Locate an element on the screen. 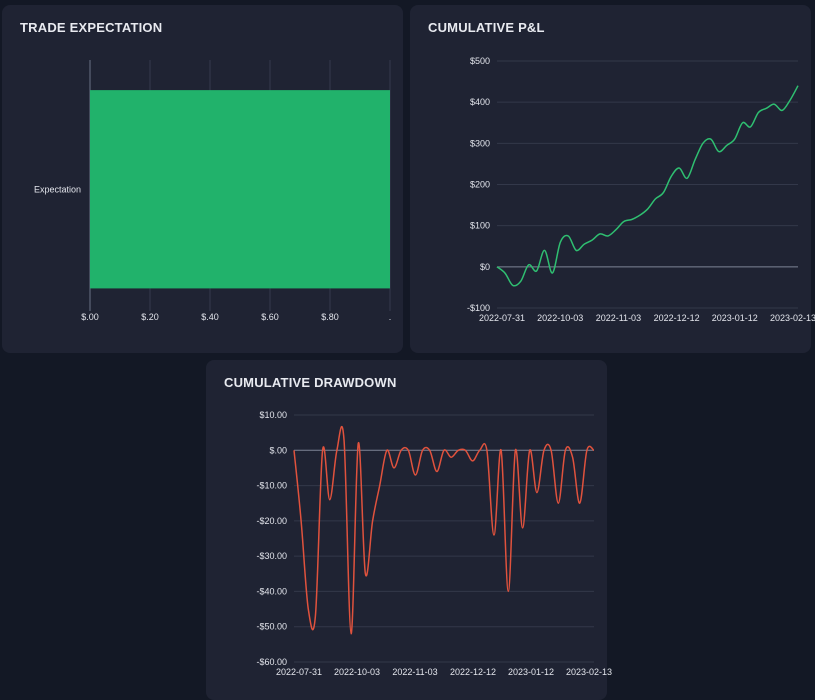 The width and height of the screenshot is (815, 700). y-tick-label: $300 is located at coordinates (480, 143).